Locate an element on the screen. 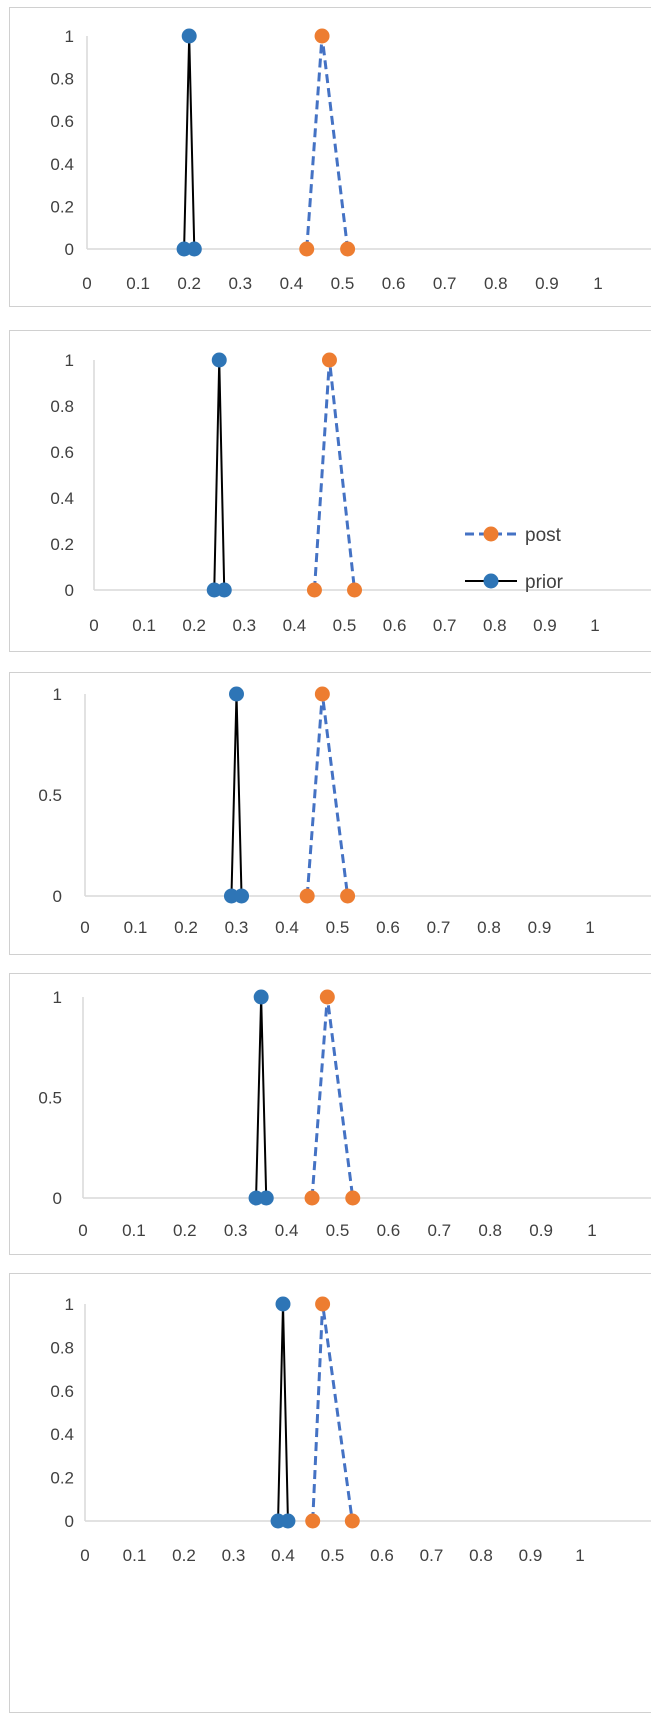 This screenshot has height=1714, width=651. legend-post-marker is located at coordinates (491, 534).